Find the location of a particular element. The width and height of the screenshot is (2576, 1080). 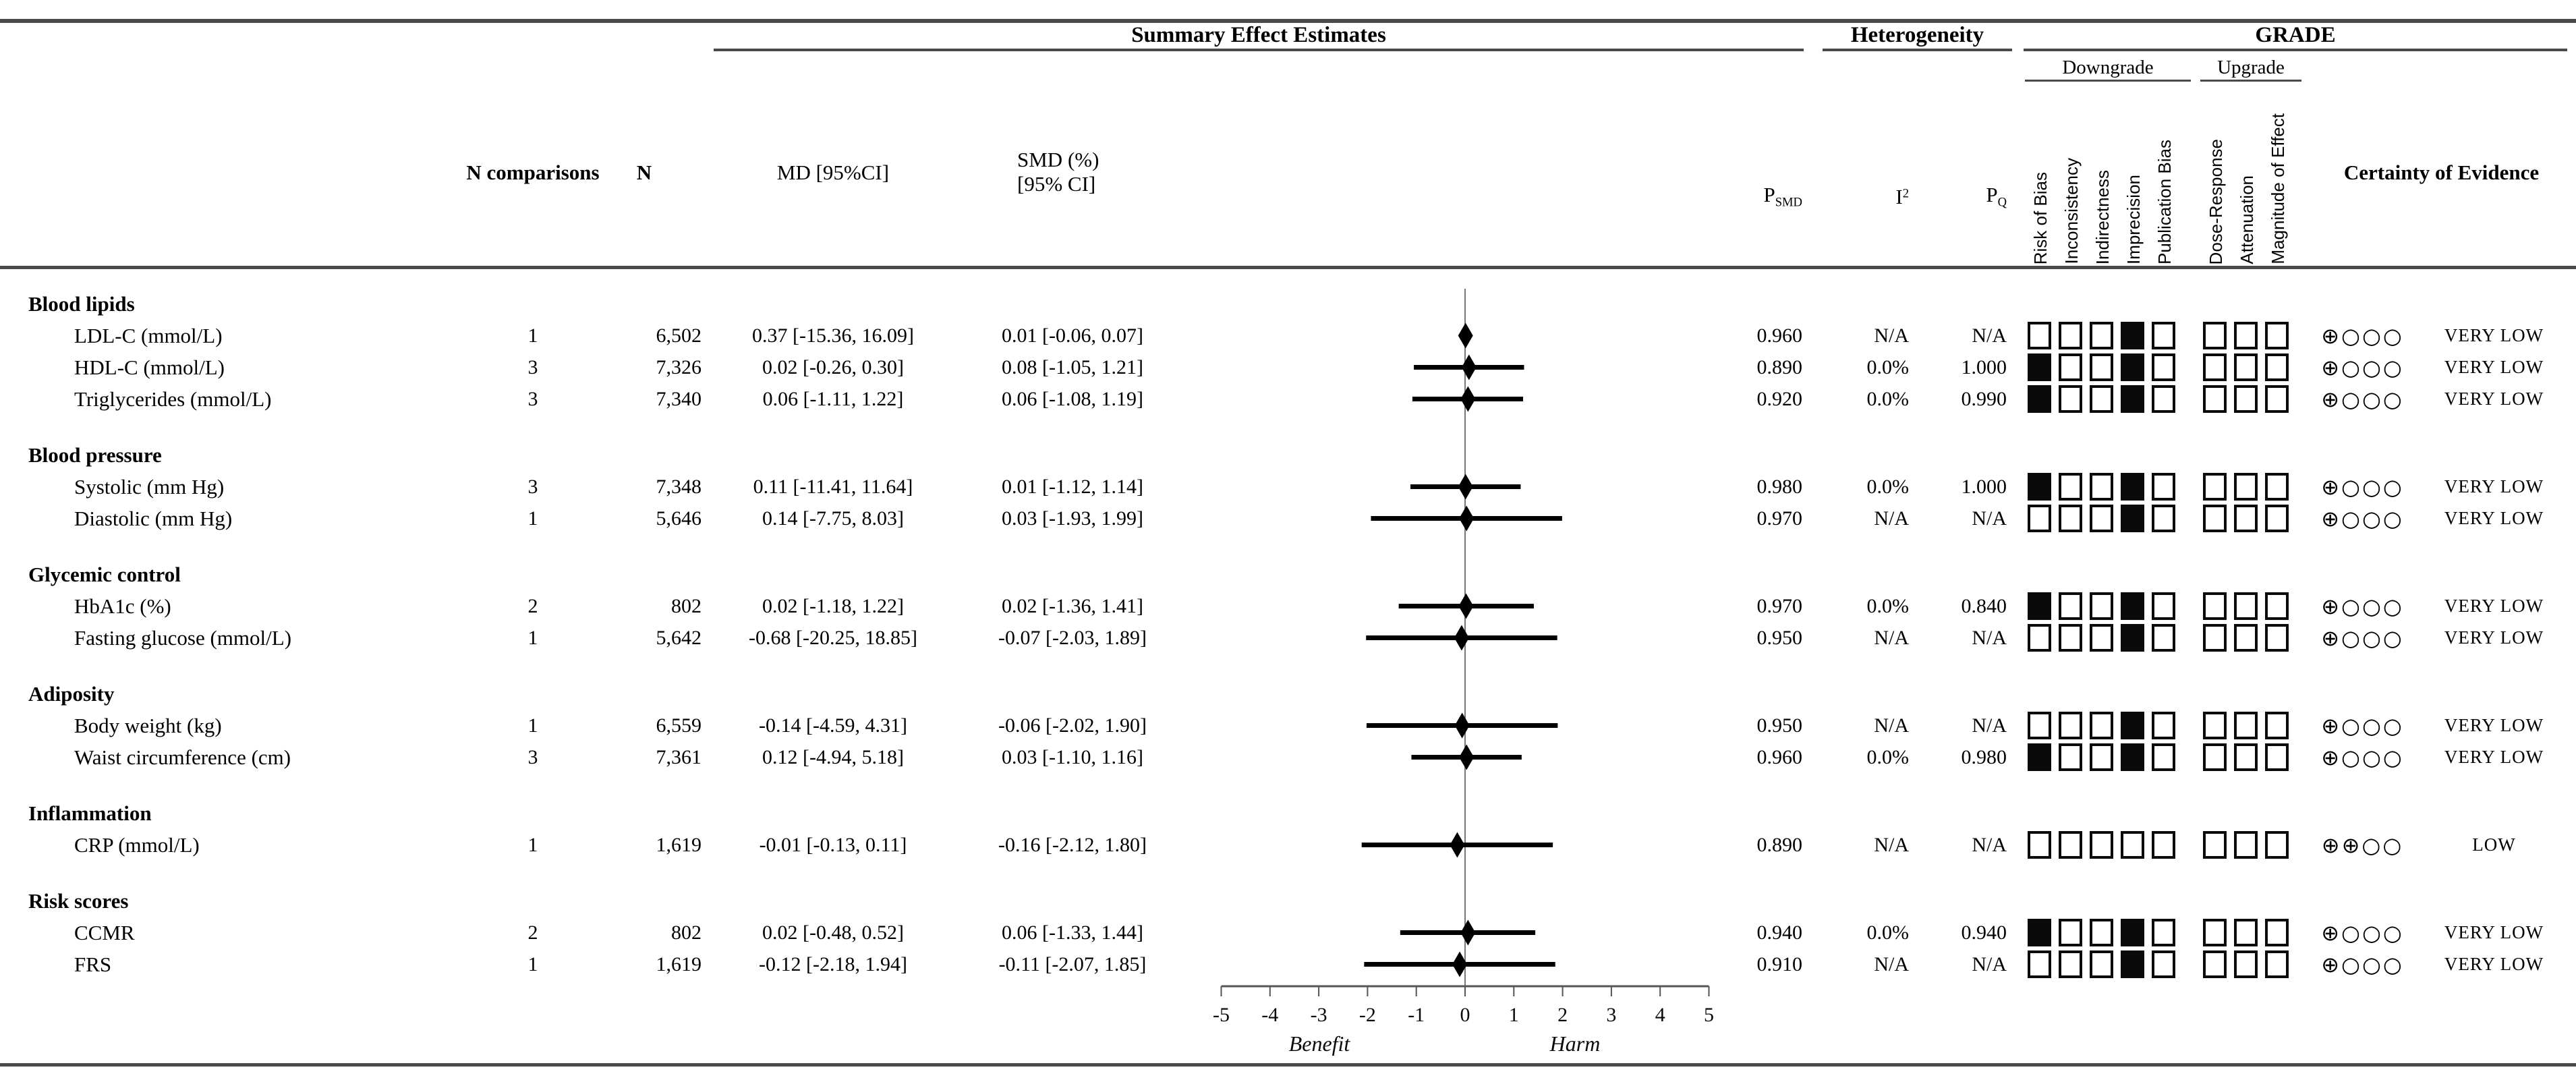

outcome-label: FRS is located at coordinates (93, 964).